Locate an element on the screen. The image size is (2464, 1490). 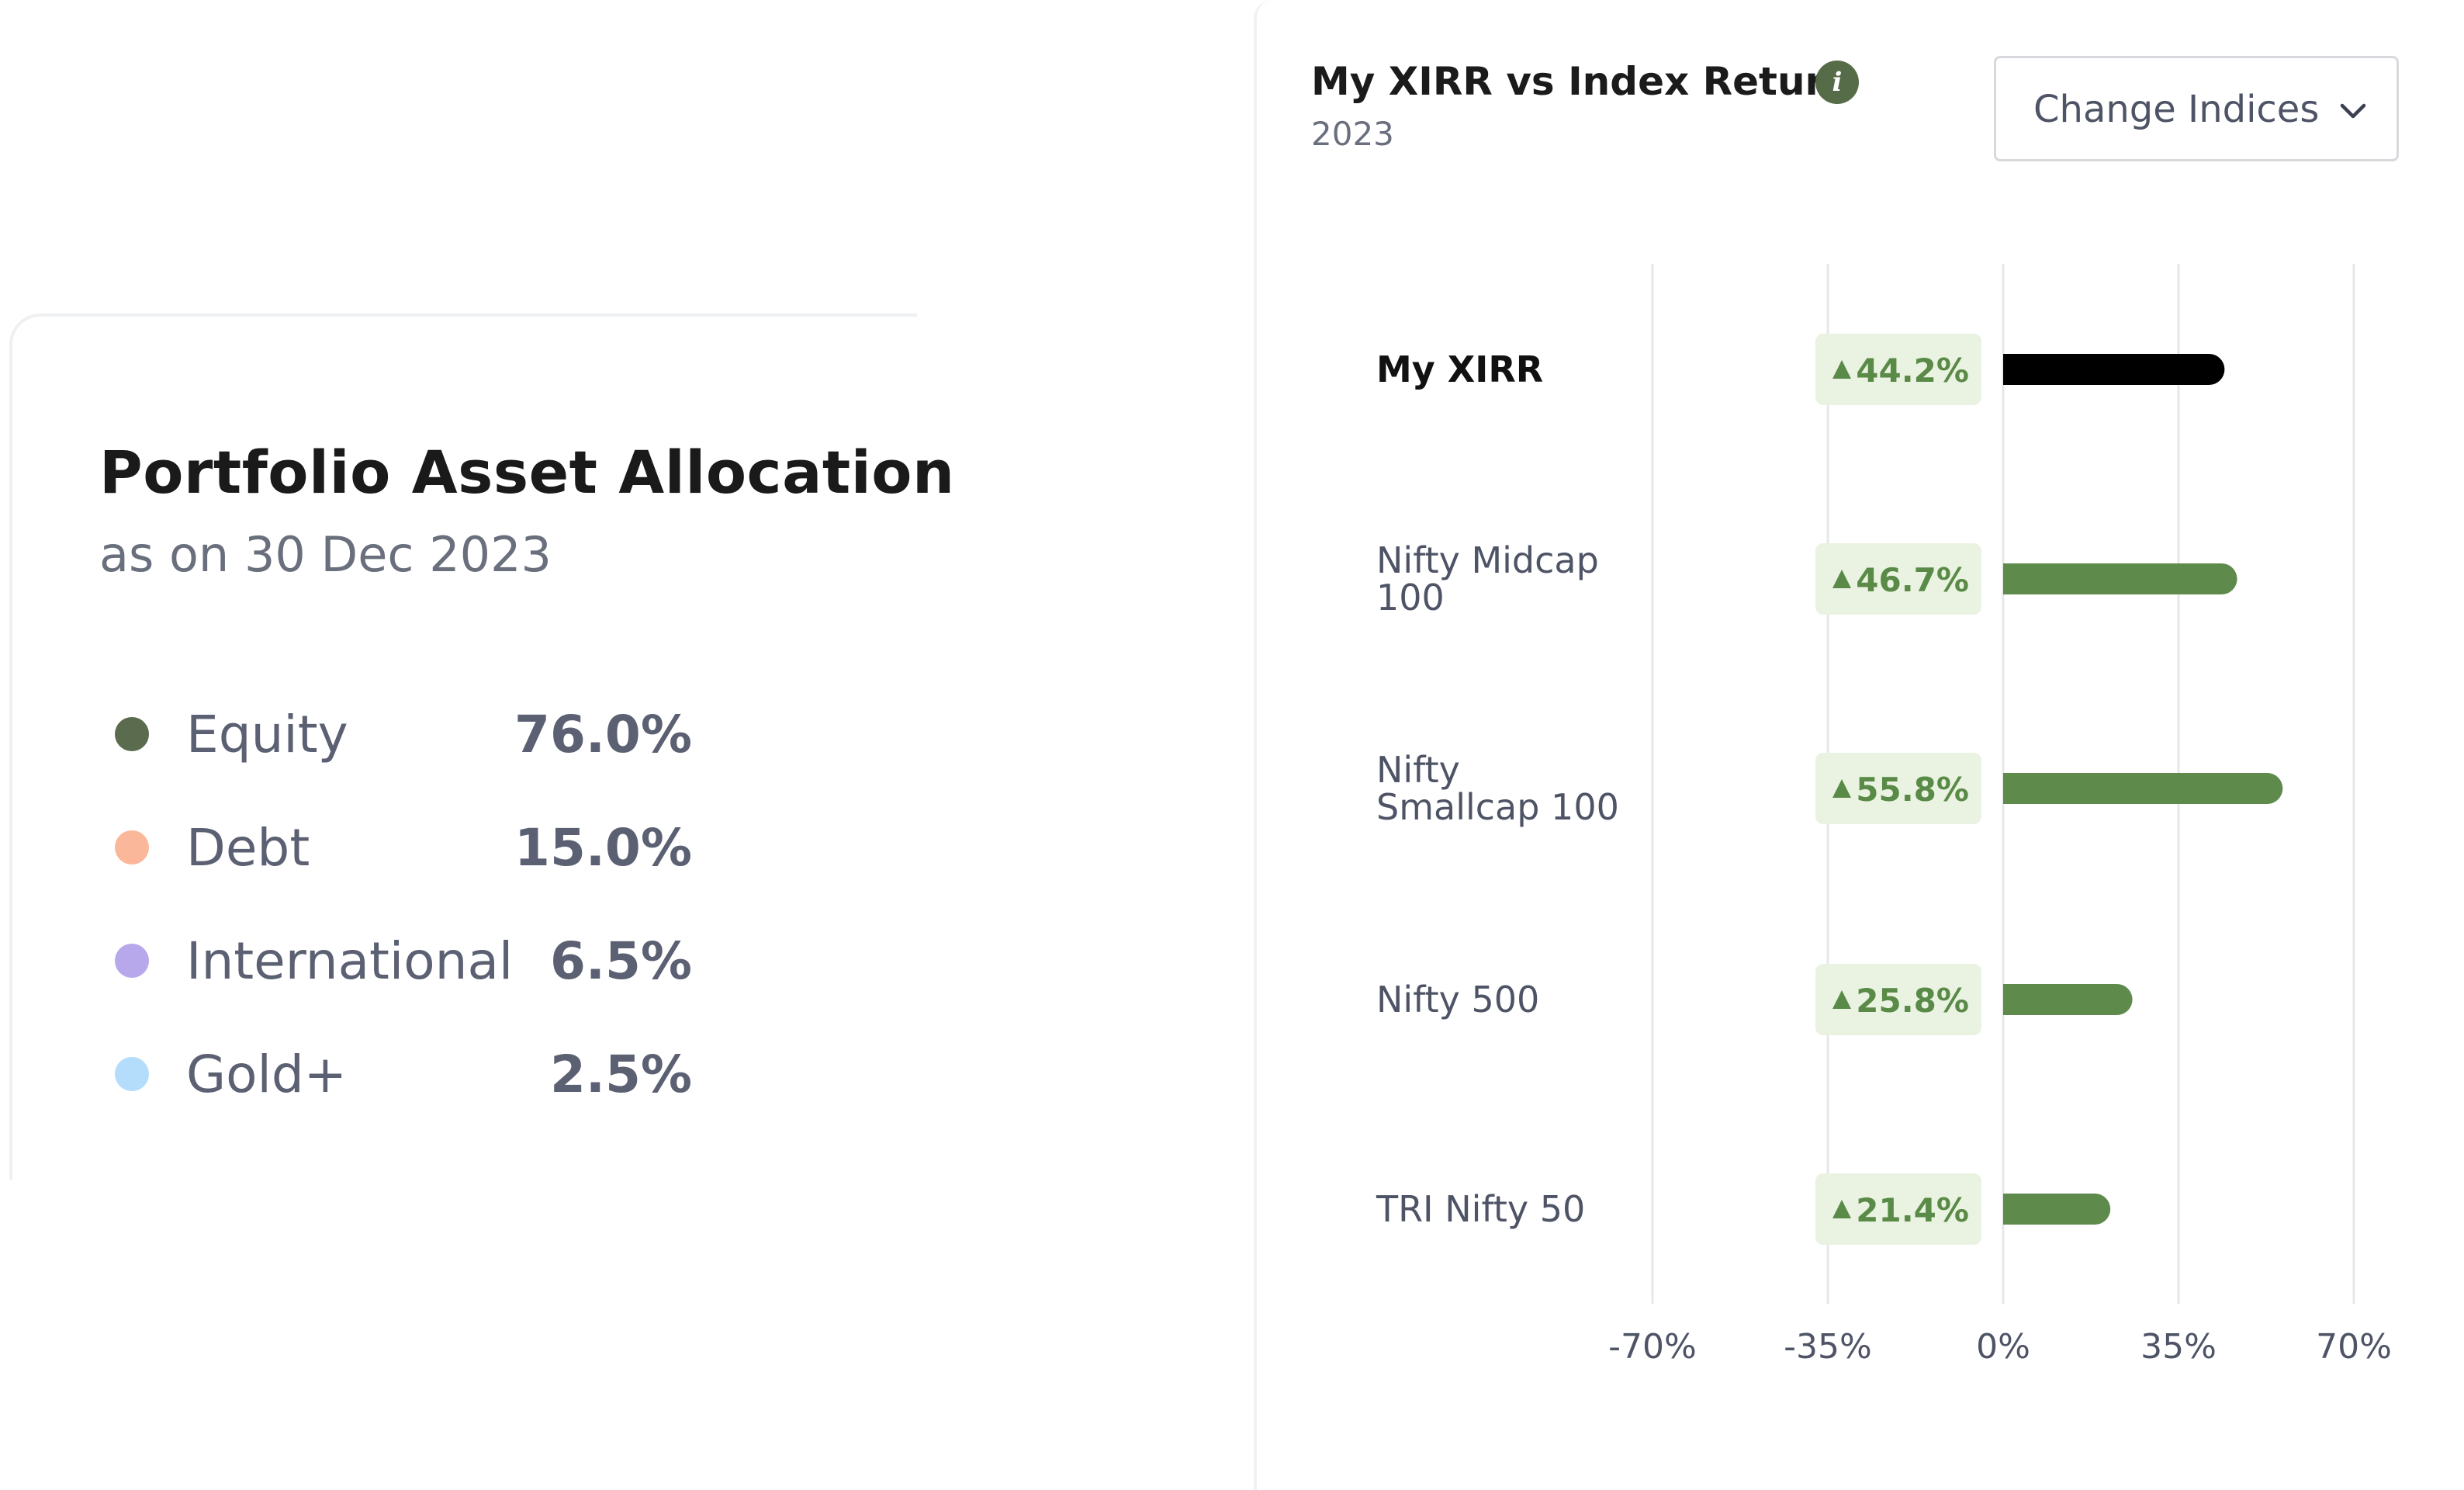
category-label: Nifty Smallcap 100 is located at coordinates (1497, 788).